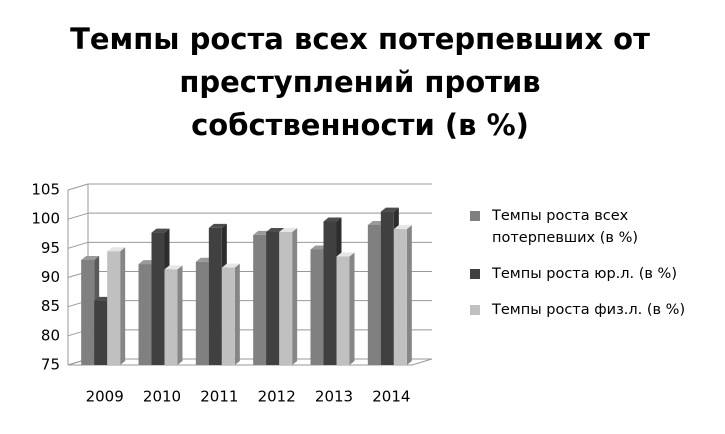 The width and height of the screenshot is (725, 434). I want to click on y-tick-label: 95, so click(50, 248).